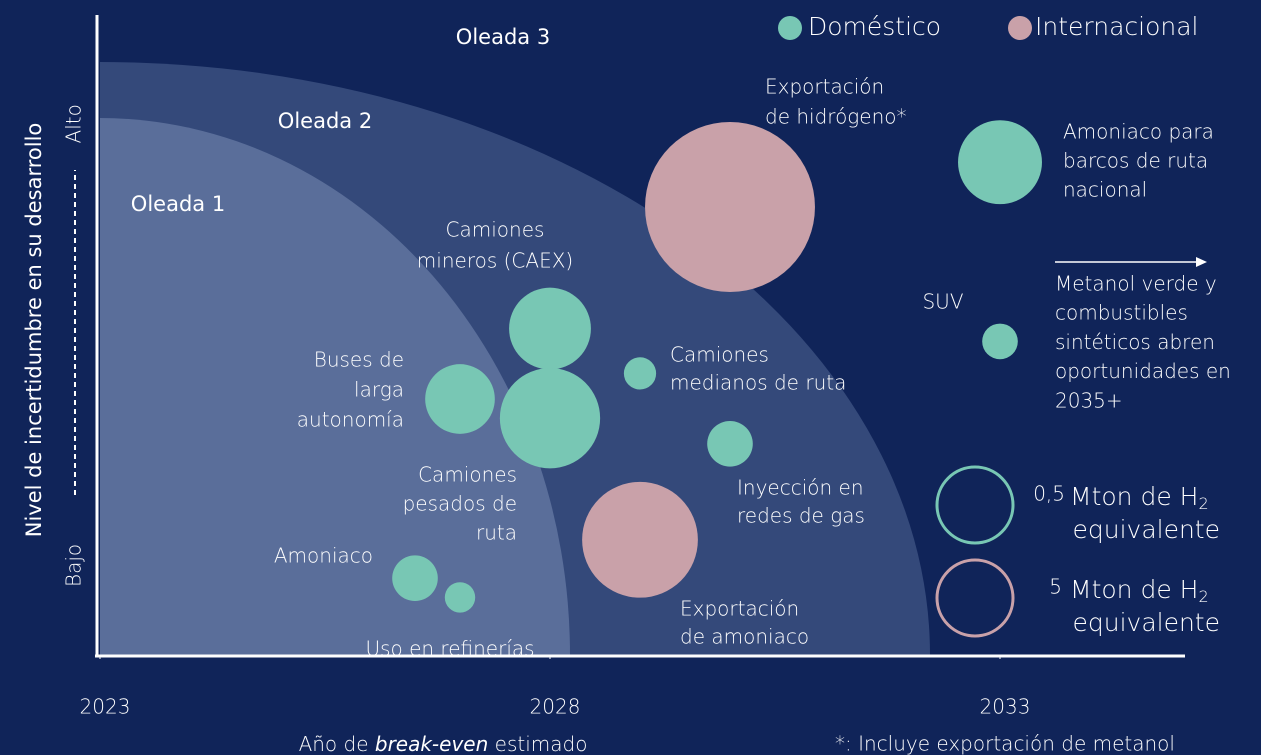 This screenshot has width=1261, height=755. I want to click on x-axis-label: Año de break-even estimado, so click(443, 743).